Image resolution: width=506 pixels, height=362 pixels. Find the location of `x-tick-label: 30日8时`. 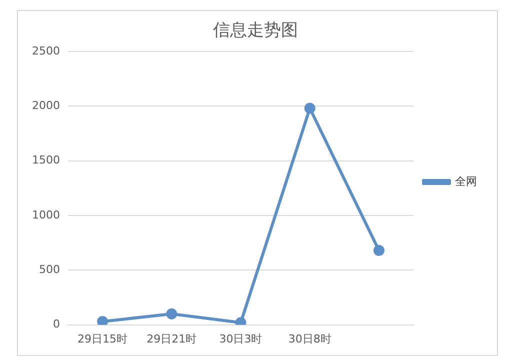

x-tick-label: 30日8时 is located at coordinates (310, 339).